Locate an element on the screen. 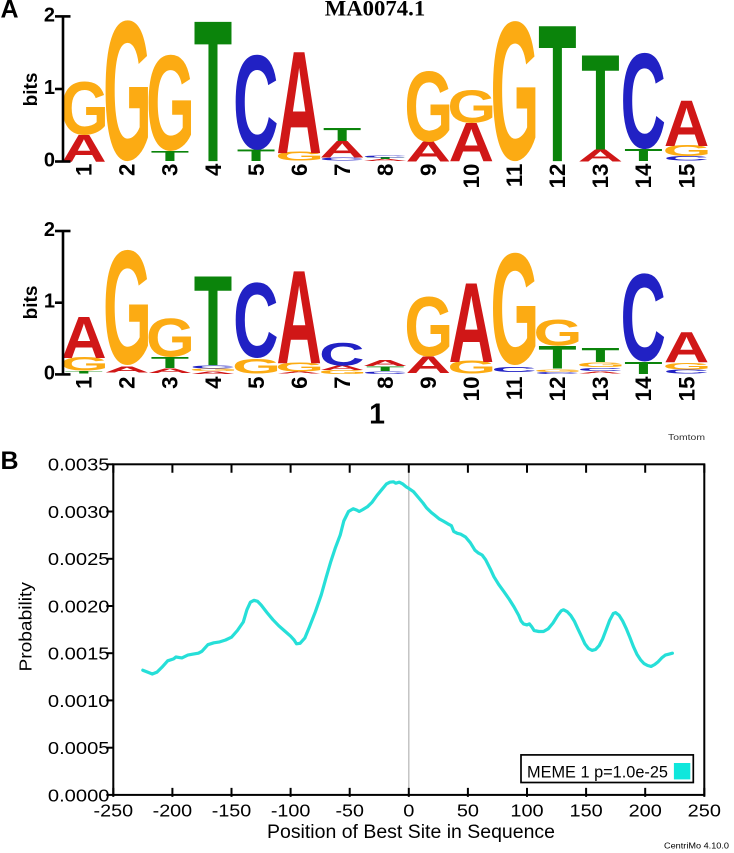 The image size is (734, 853). svg-text: 6 is located at coordinates (299, 383).